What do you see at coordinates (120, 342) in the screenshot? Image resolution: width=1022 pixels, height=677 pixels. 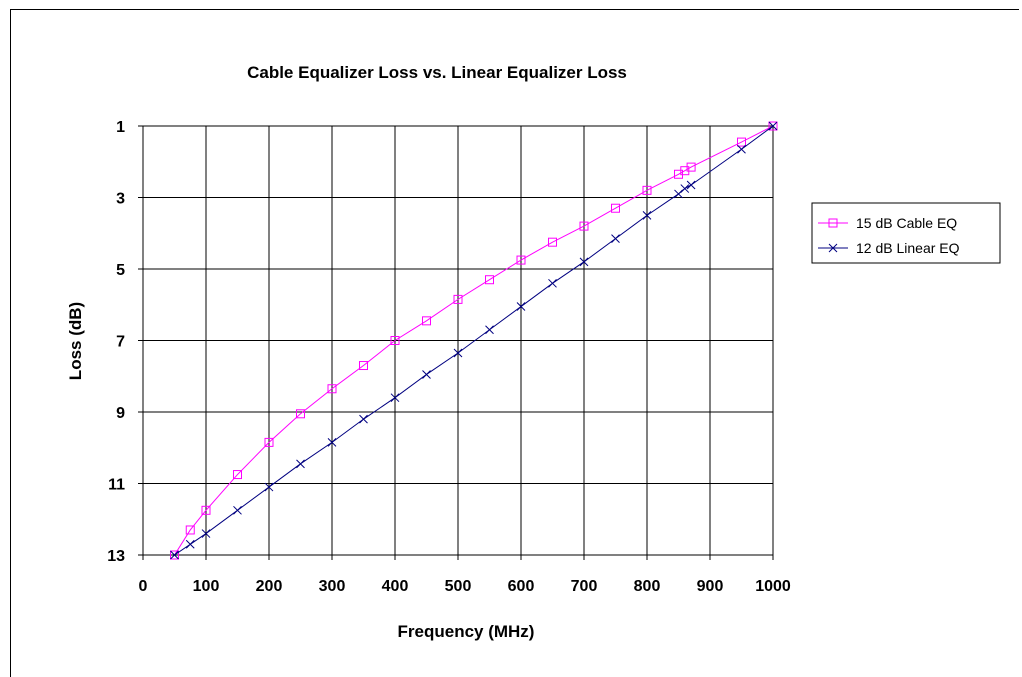 I see `y-tick-label: 7` at bounding box center [120, 342].